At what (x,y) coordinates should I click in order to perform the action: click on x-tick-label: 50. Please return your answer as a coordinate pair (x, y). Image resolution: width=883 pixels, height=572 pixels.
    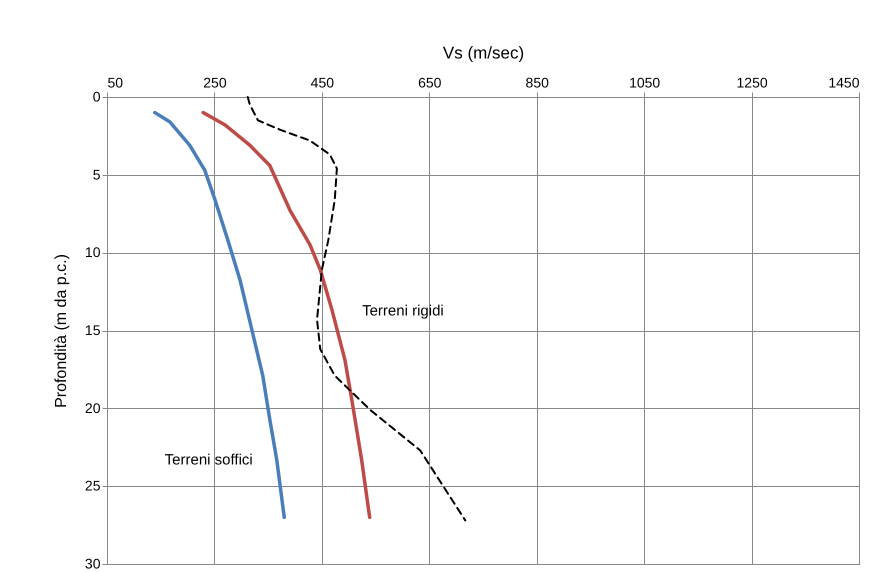
    Looking at the image, I should click on (116, 82).